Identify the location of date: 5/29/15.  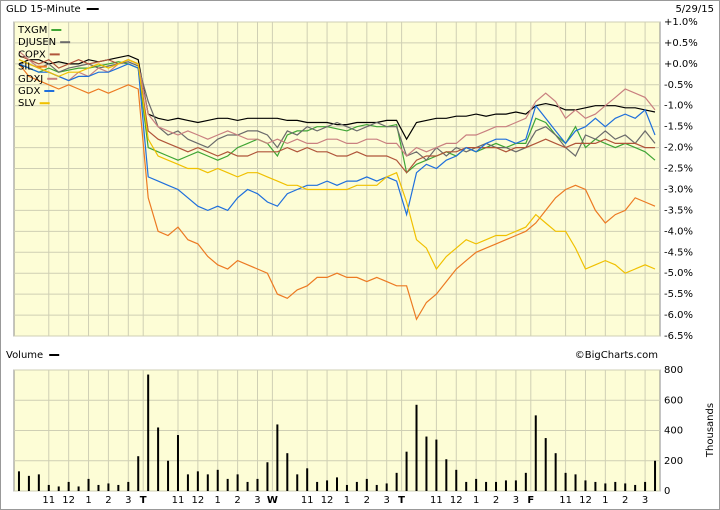
(694, 9).